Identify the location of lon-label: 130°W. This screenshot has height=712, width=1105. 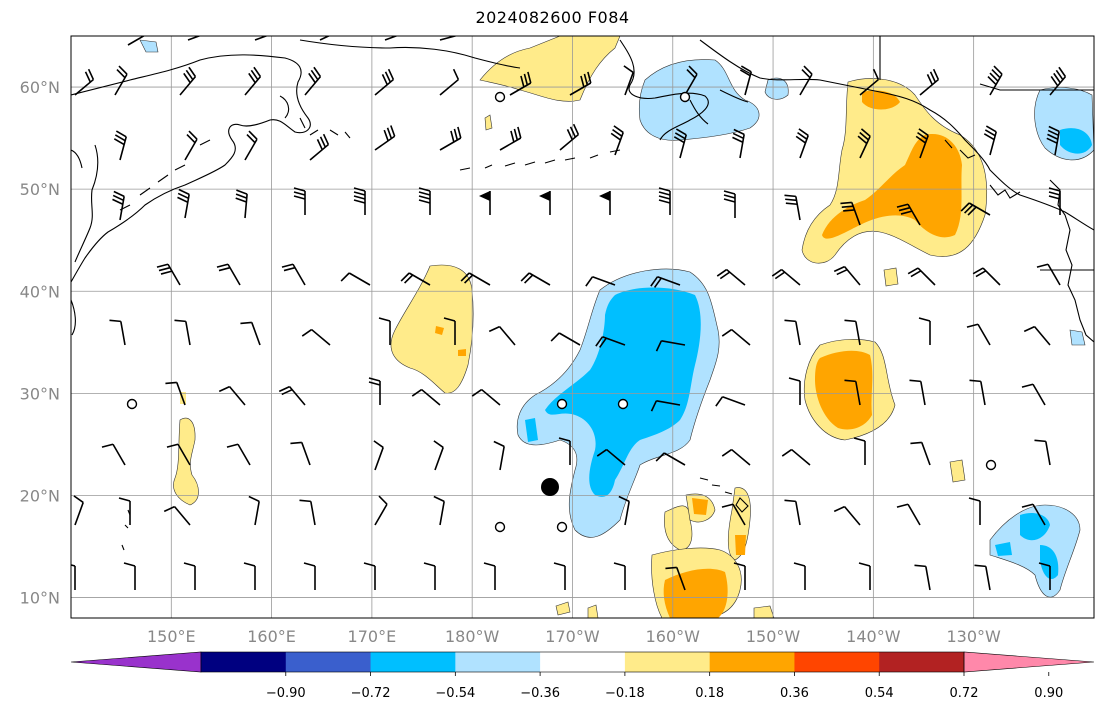
(973, 636).